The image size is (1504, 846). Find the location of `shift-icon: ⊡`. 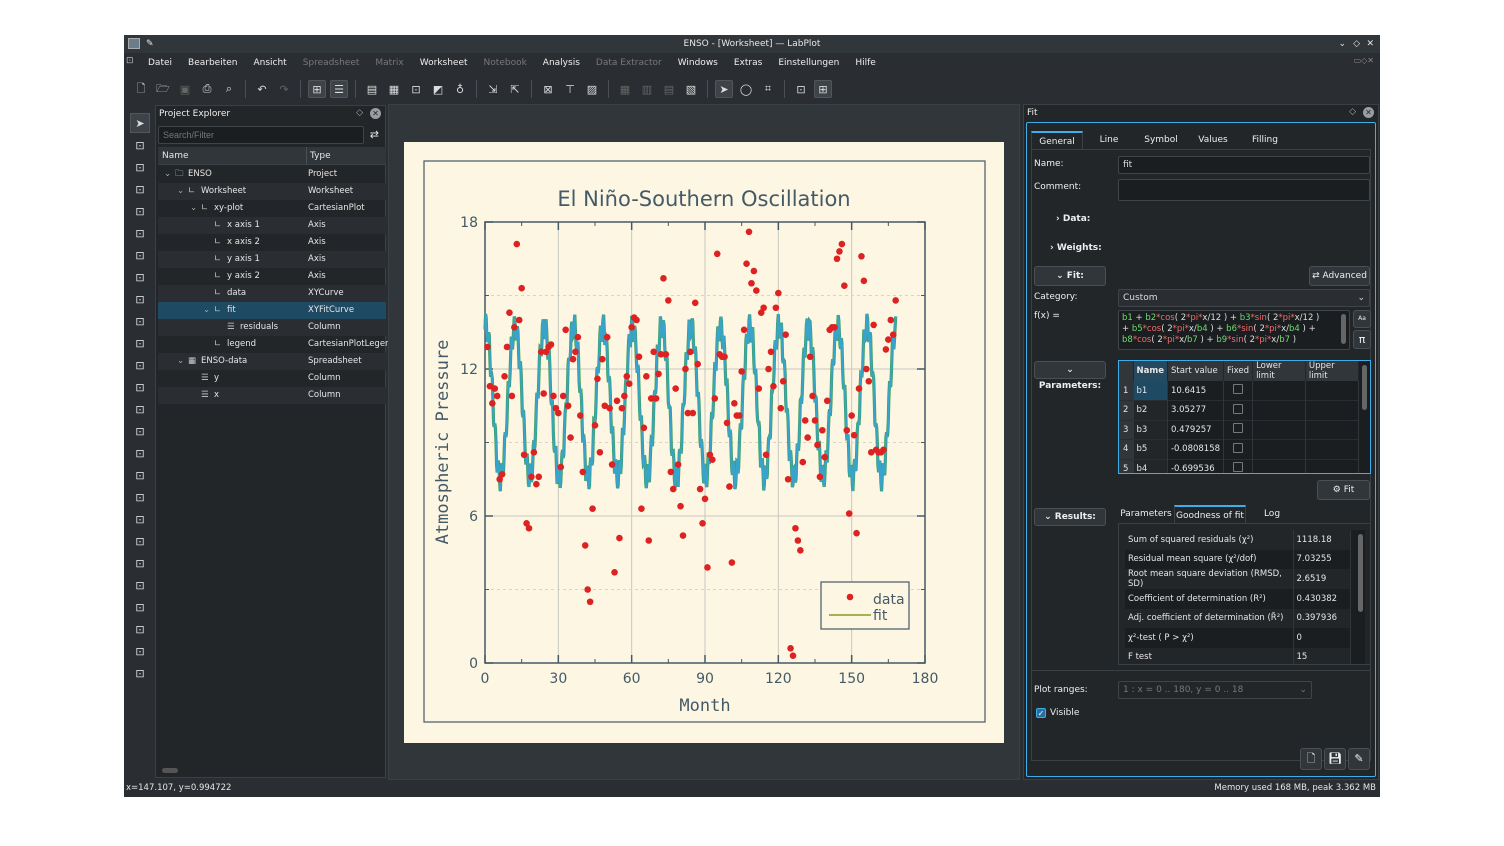

shift-icon: ⊡ is located at coordinates (140, 233).